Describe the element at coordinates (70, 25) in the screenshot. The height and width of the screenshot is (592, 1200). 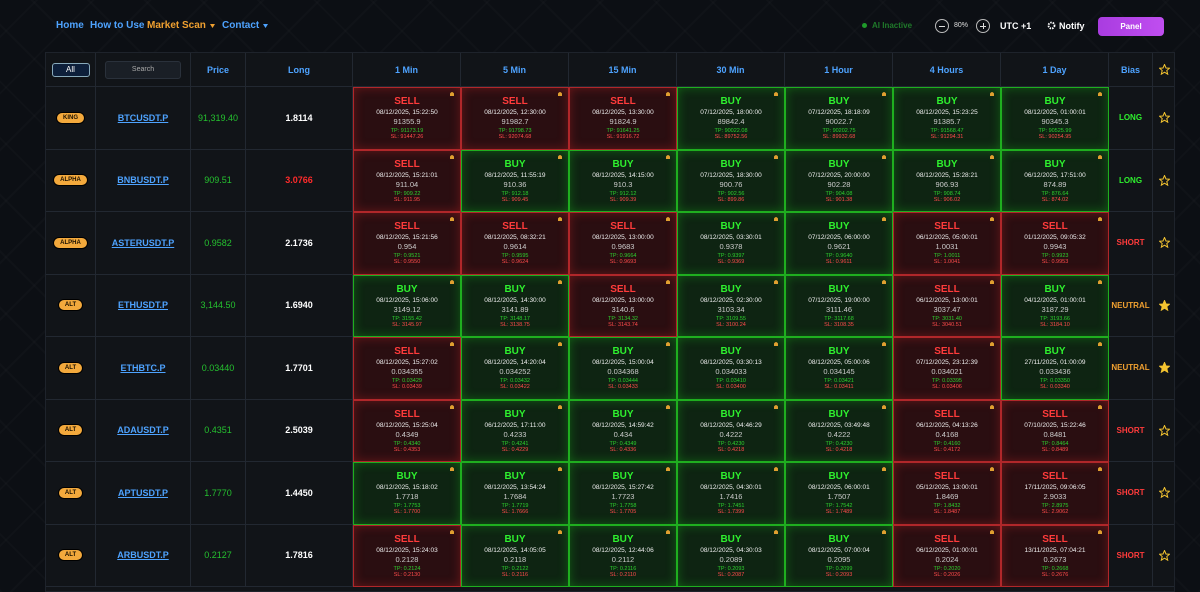
I see `nav-link: Home` at that location.